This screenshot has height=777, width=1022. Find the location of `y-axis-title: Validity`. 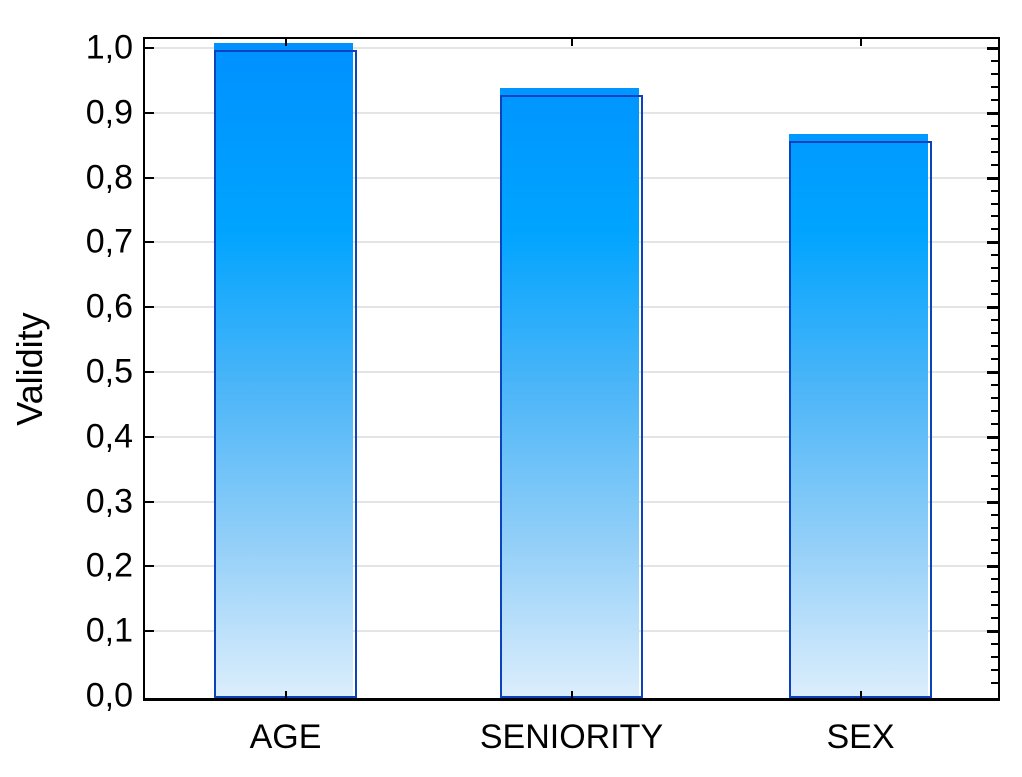

y-axis-title: Validity is located at coordinates (29, 369).